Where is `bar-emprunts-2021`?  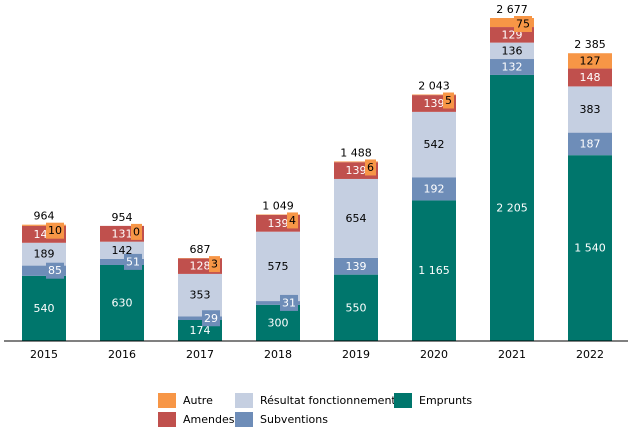
bar-emprunts-2021 is located at coordinates (512, 207).